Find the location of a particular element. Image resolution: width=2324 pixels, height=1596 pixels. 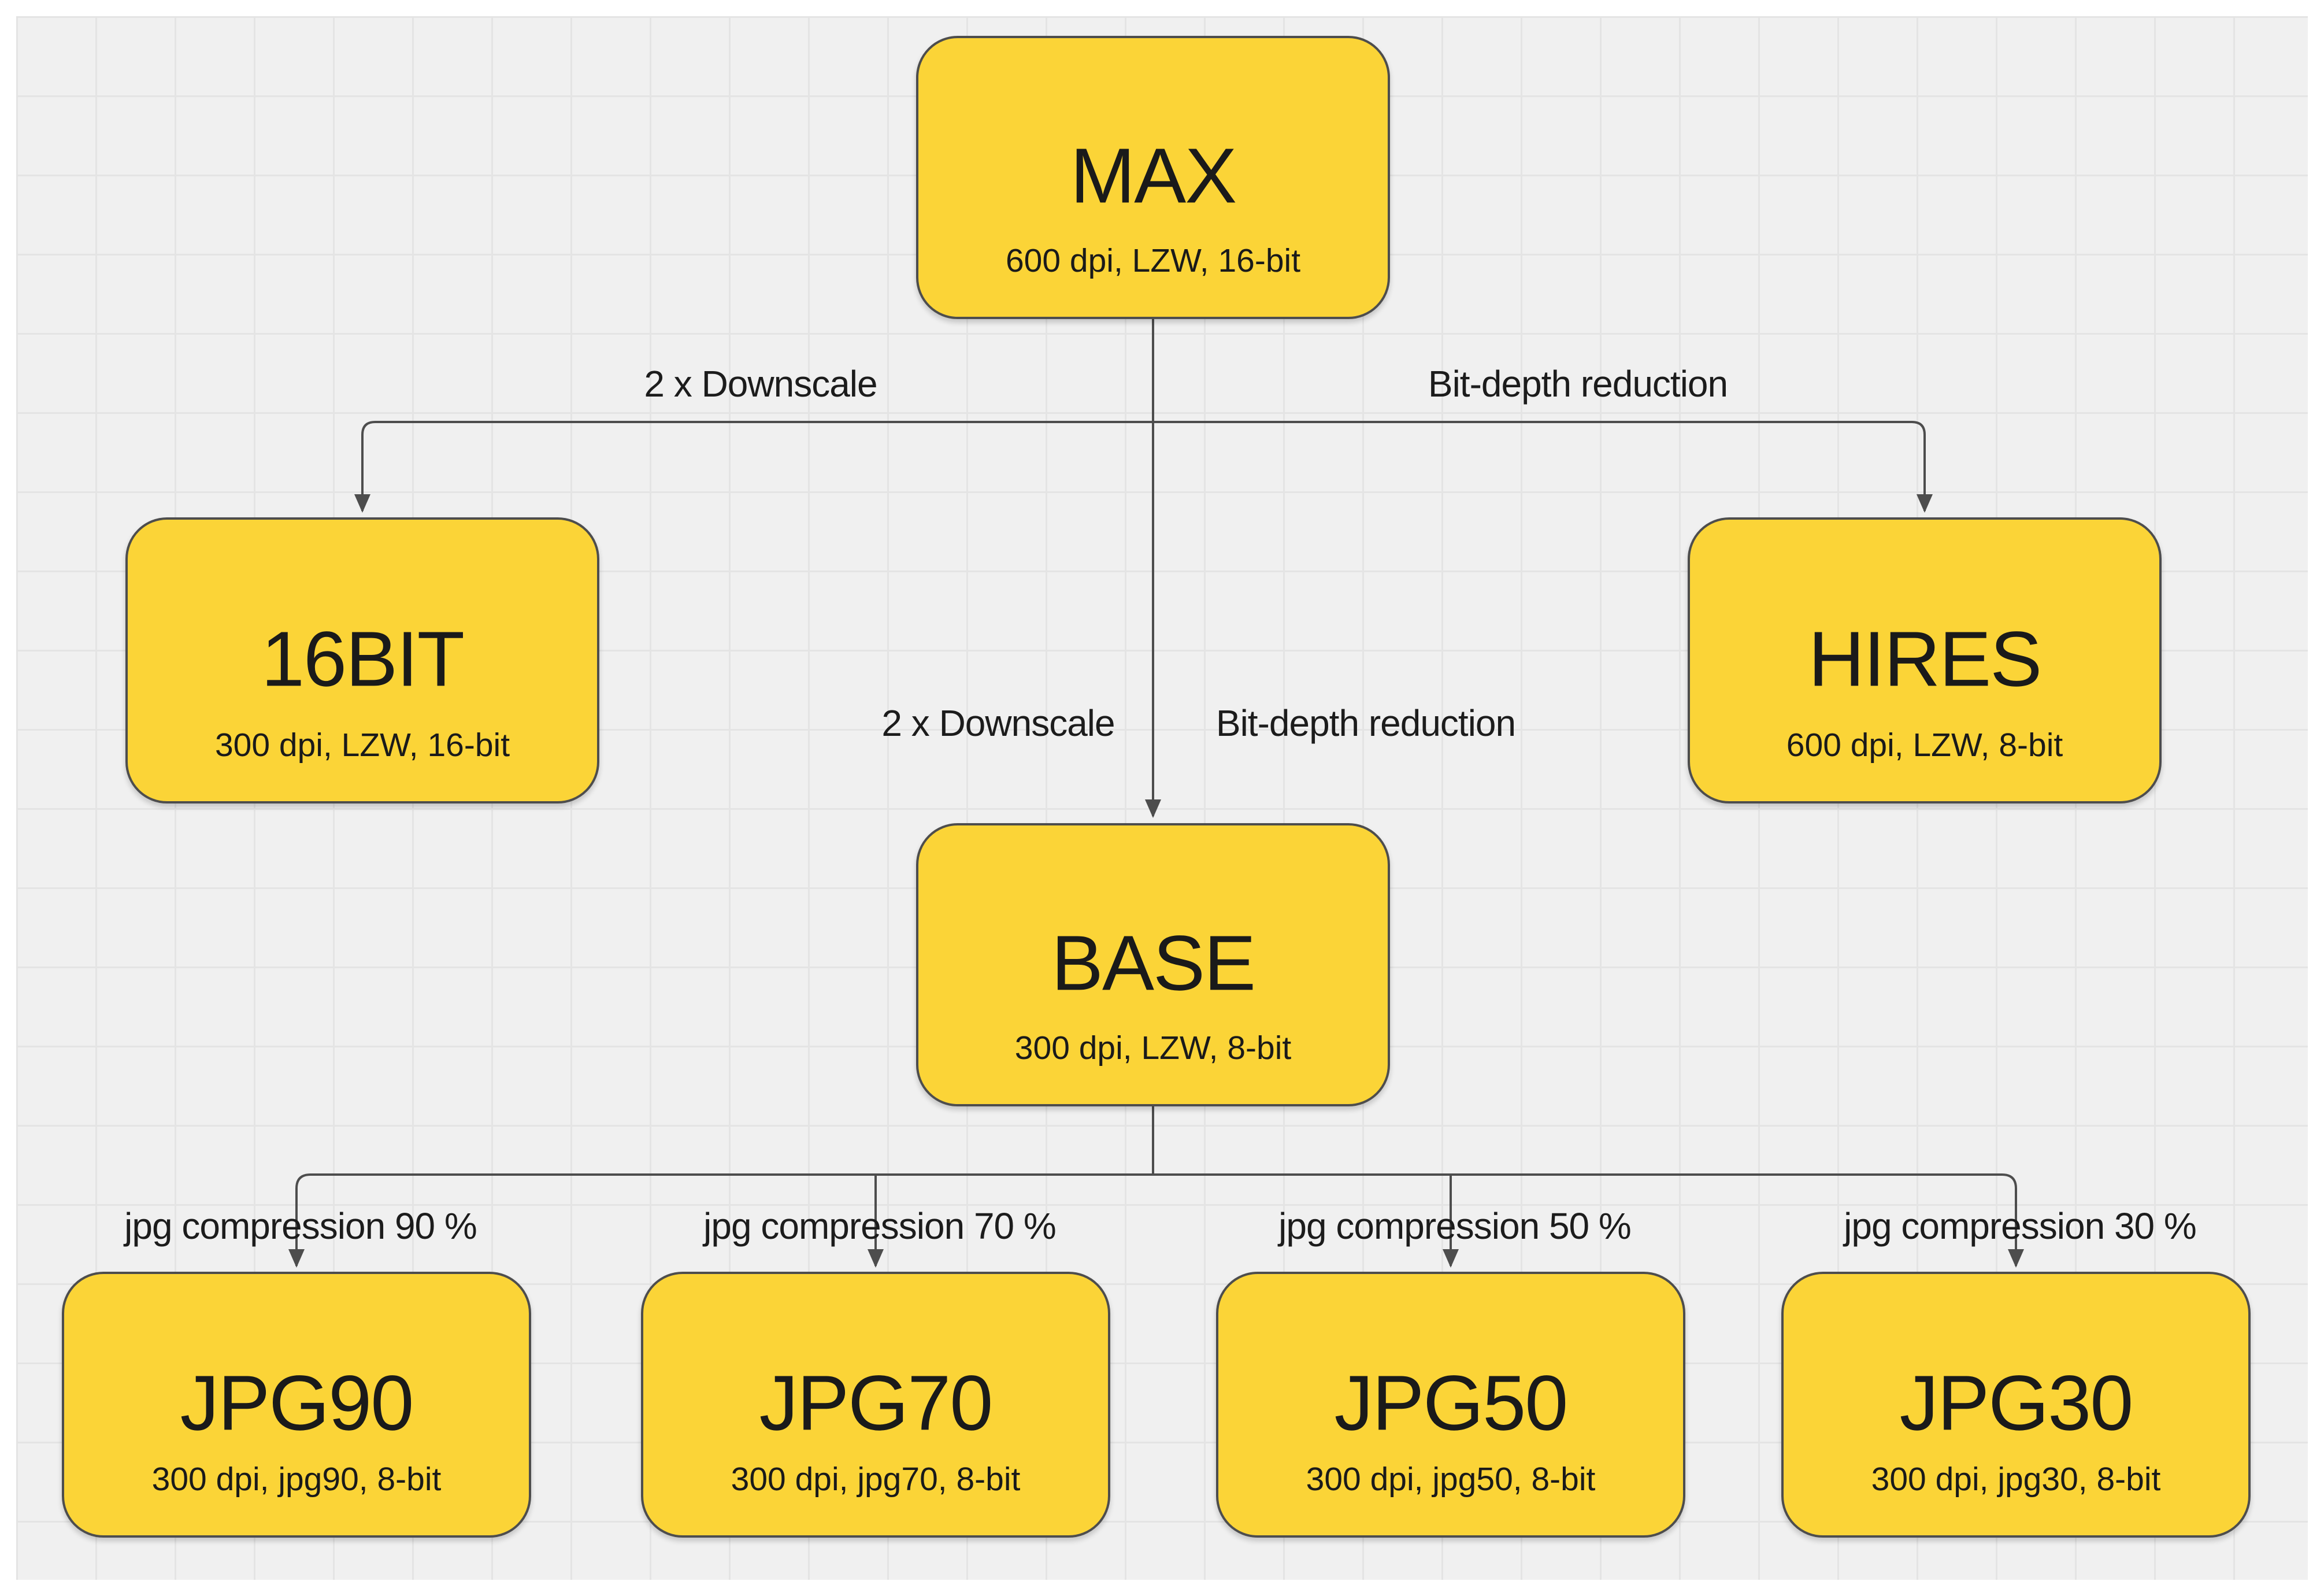

node-title: JPG50 is located at coordinates (1451, 1403).